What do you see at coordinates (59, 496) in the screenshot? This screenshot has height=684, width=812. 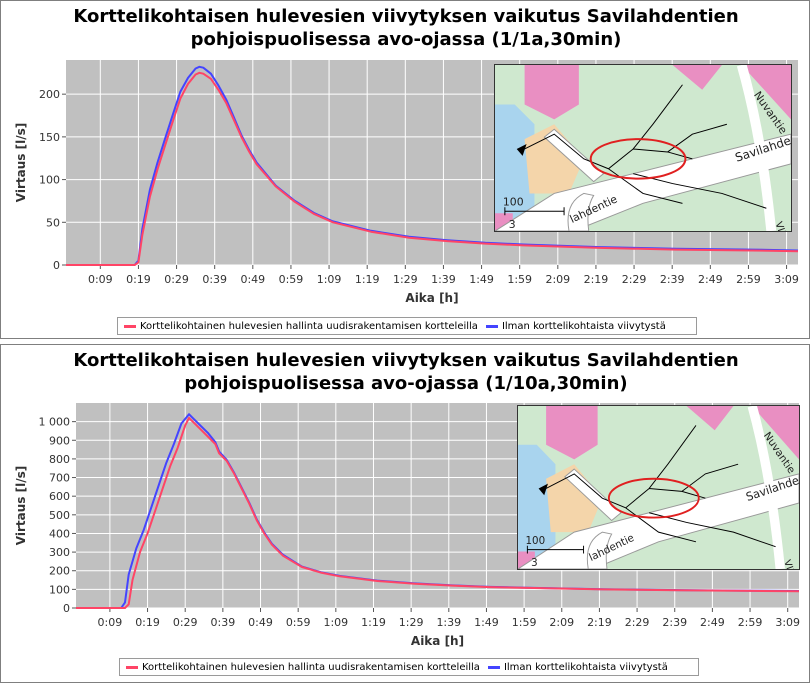 I see `y-tick-label: 600` at bounding box center [59, 496].